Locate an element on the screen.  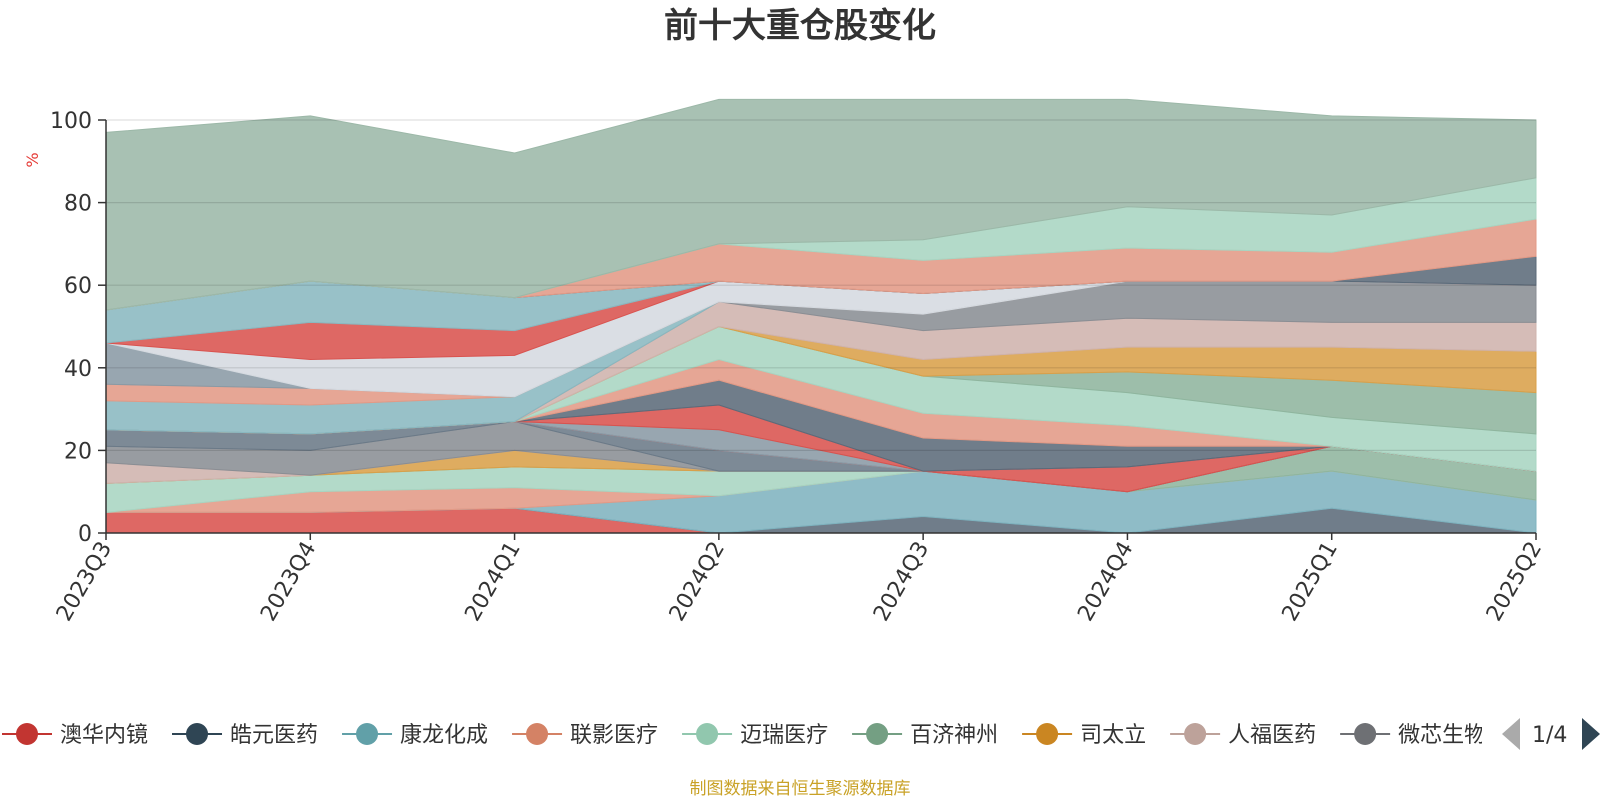
y-tick-label: 40 is located at coordinates (78, 369).